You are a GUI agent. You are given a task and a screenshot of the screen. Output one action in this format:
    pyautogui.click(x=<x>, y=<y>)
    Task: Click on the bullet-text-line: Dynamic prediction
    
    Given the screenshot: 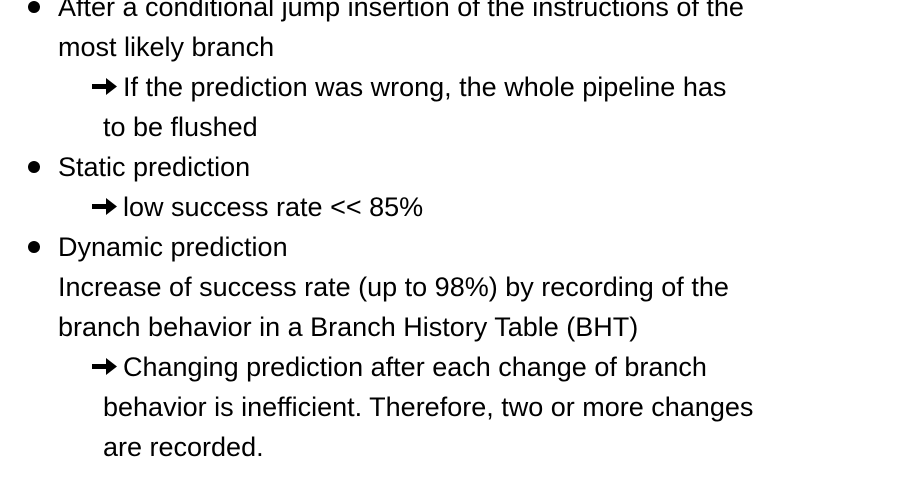 What is the action you would take?
    pyautogui.click(x=173, y=247)
    